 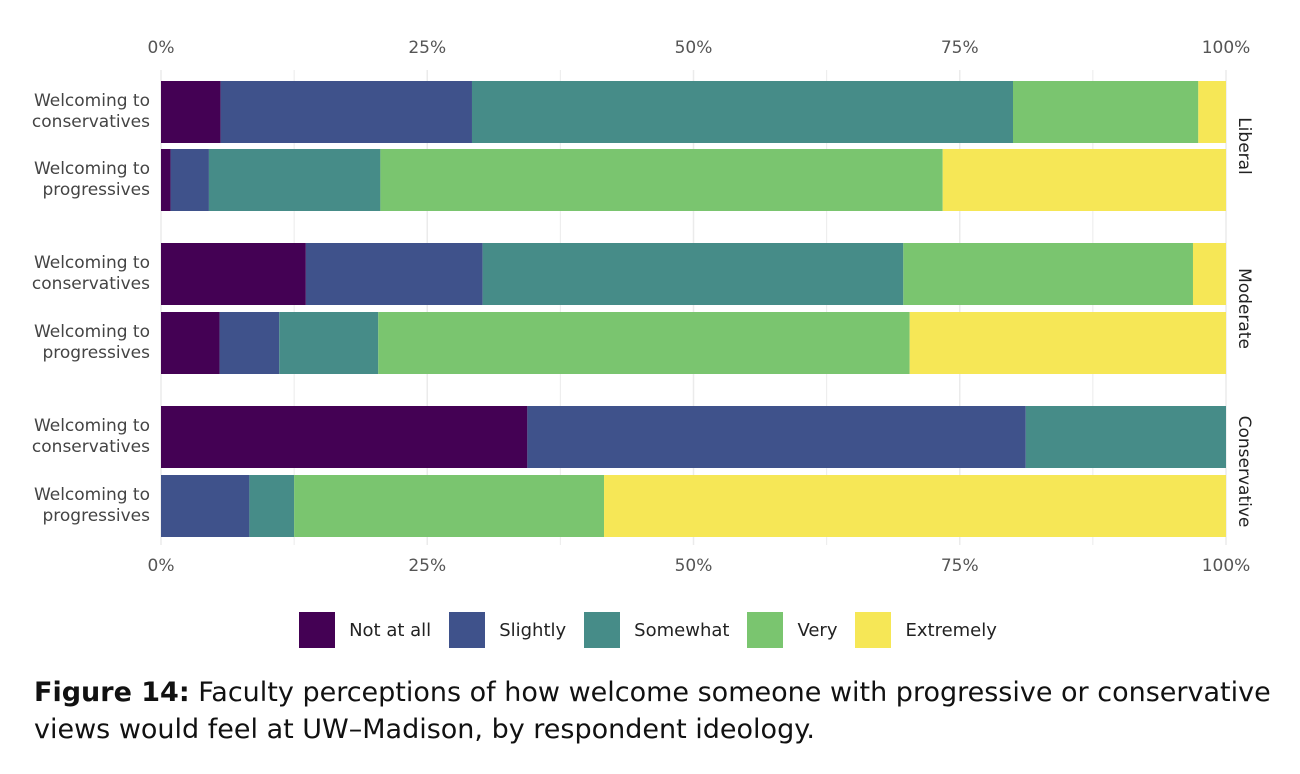 What do you see at coordinates (1244, 472) in the screenshot?
I see `facet-strip-label: Conservative` at bounding box center [1244, 472].